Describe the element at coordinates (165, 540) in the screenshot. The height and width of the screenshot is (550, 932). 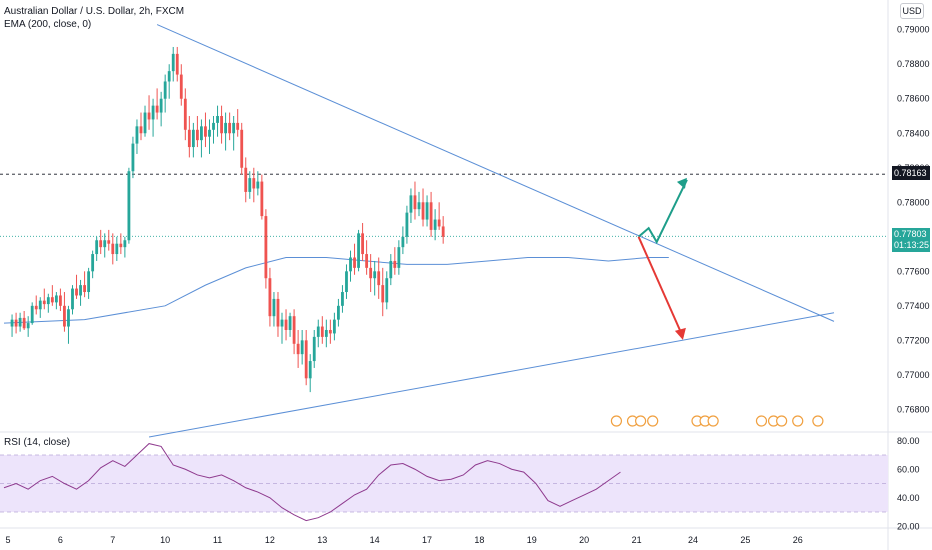
I see `time-tick-label: 10` at that location.